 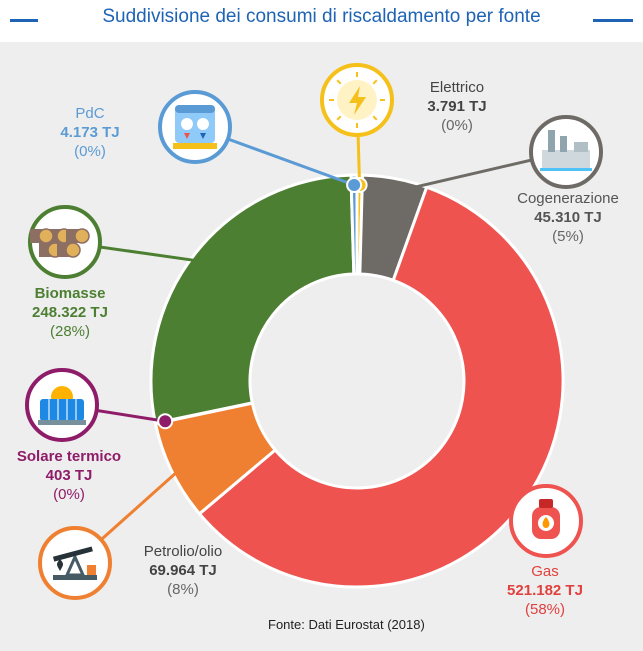 I want to click on label-petrolio: Petrolio/olio 69.964 TJ (8%), so click(x=183, y=570).